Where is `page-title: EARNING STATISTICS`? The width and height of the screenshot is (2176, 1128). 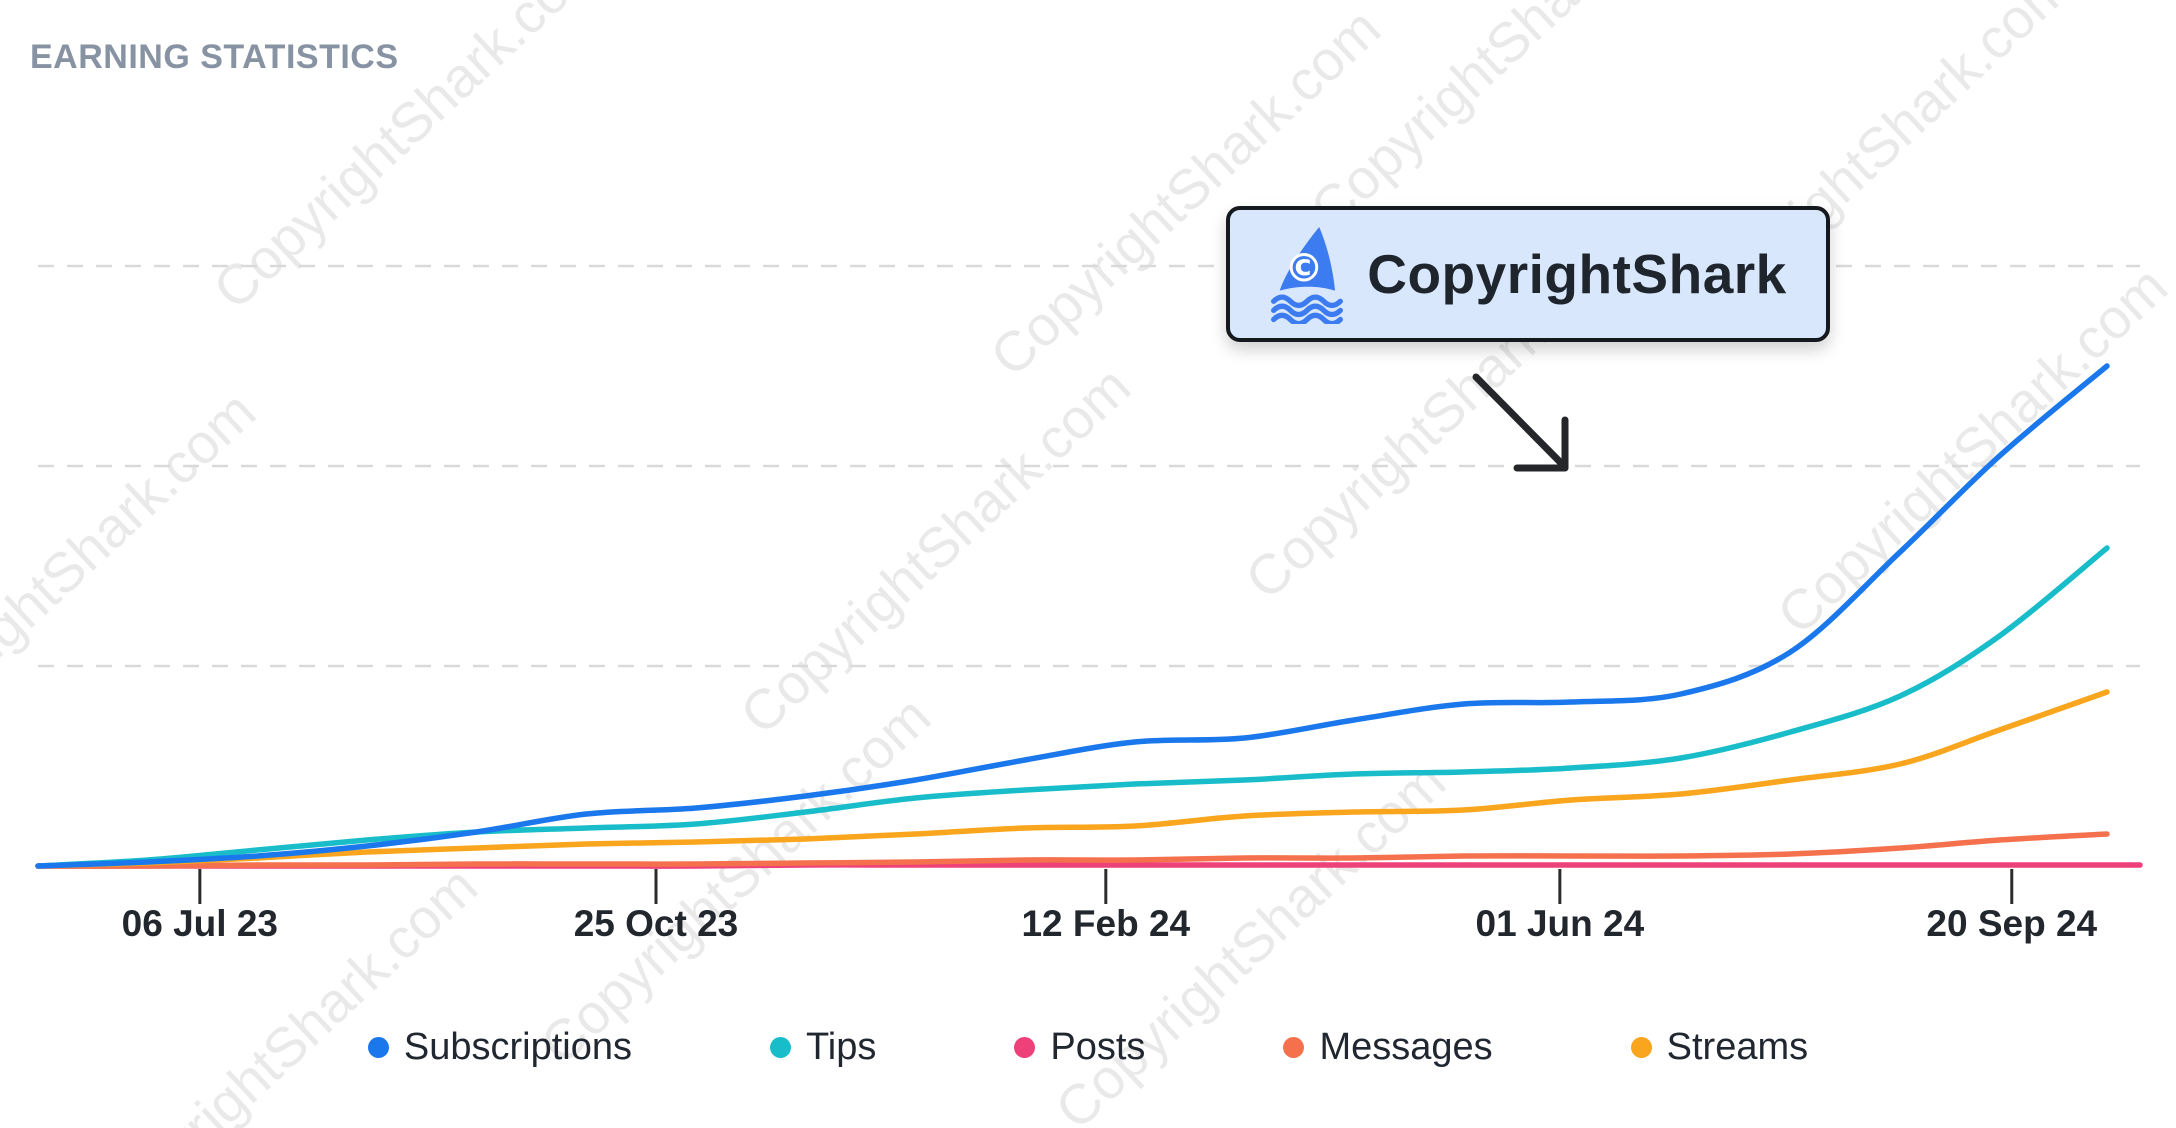
page-title: EARNING STATISTICS is located at coordinates (214, 57).